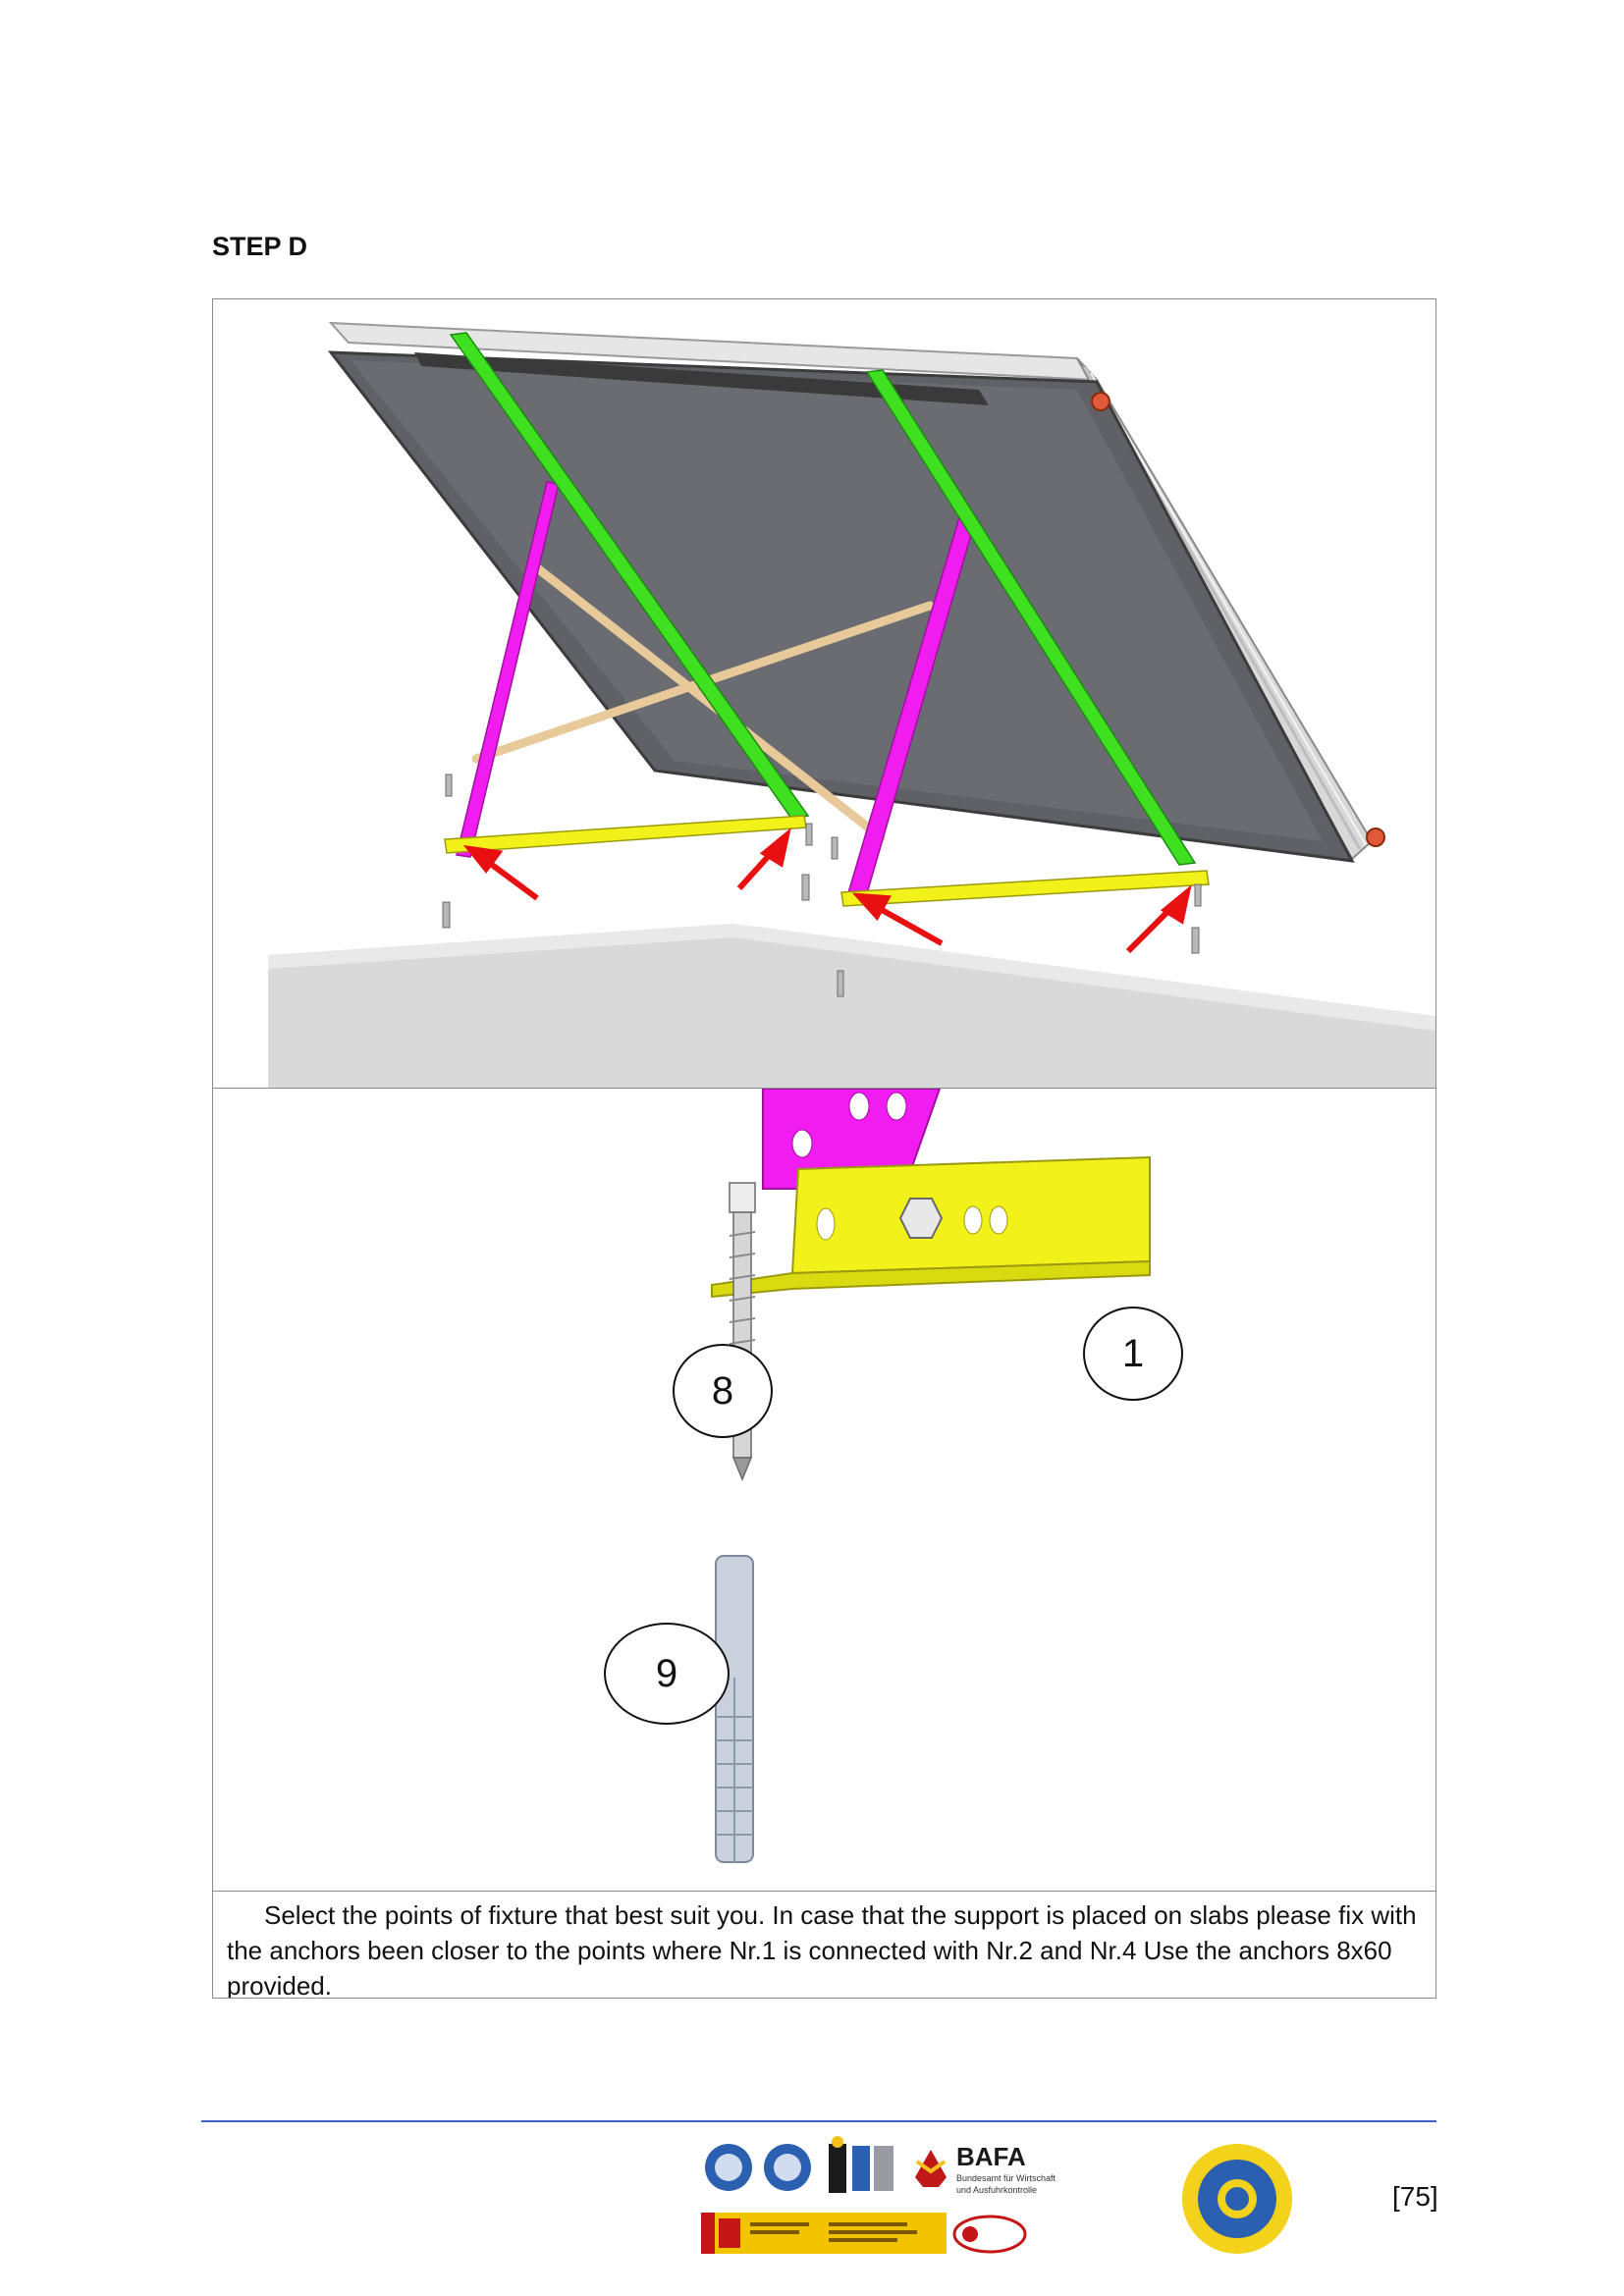 The image size is (1624, 2296). Describe the element at coordinates (824, 2233) in the screenshot. I see `spanish-government-logo` at that location.